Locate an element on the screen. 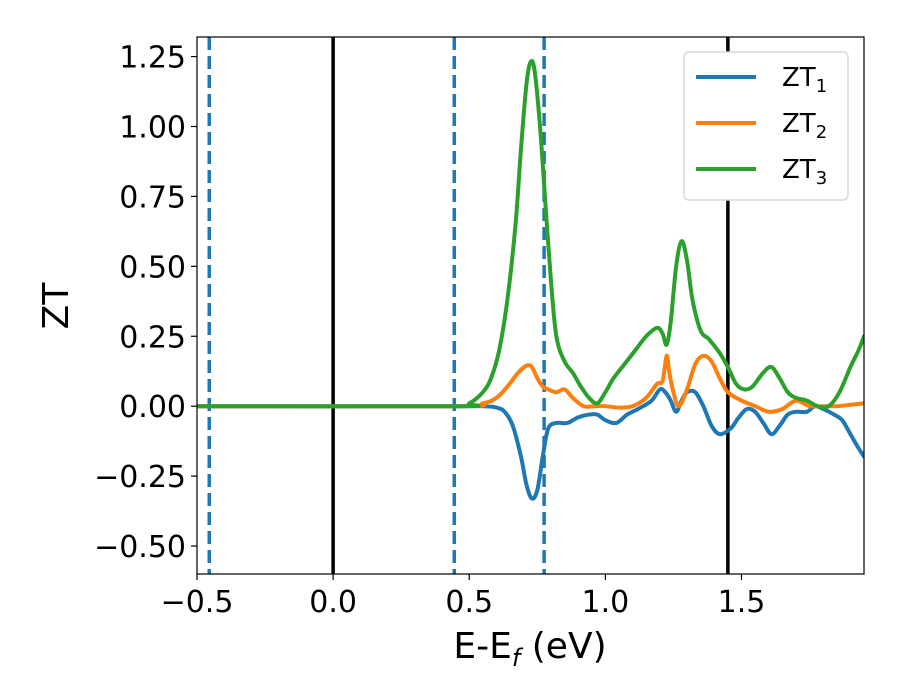 This screenshot has width=900, height=700. x-axis-label-main: E-E is located at coordinates (482, 646).